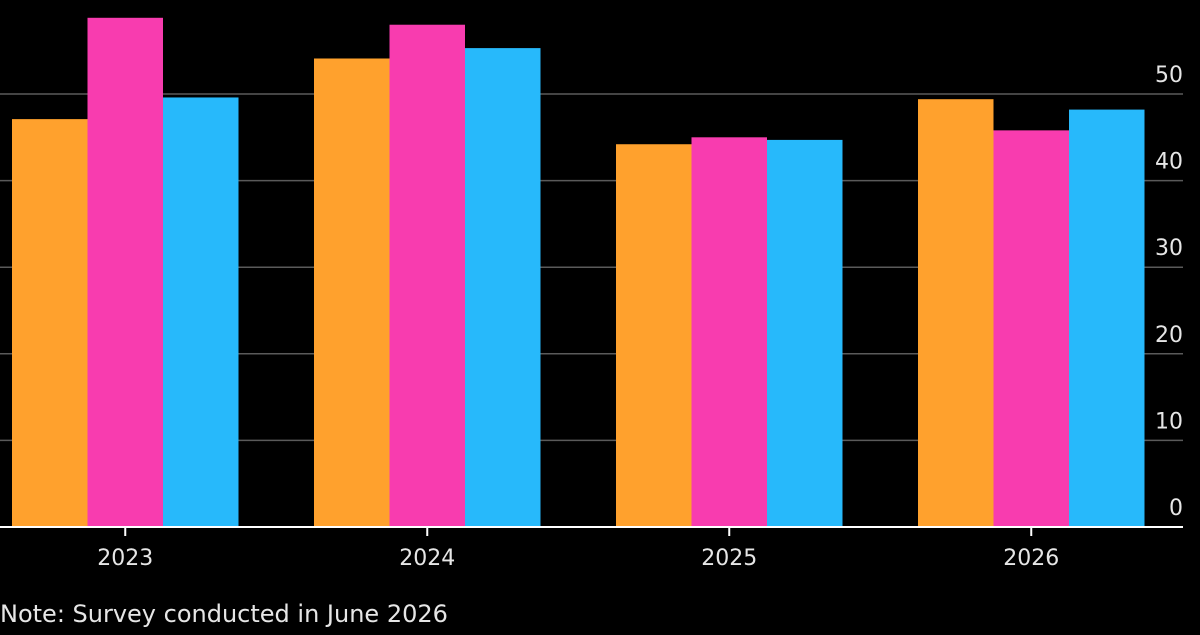 The width and height of the screenshot is (1200, 635). I want to click on y-tick-label-50: 50, so click(1169, 75).